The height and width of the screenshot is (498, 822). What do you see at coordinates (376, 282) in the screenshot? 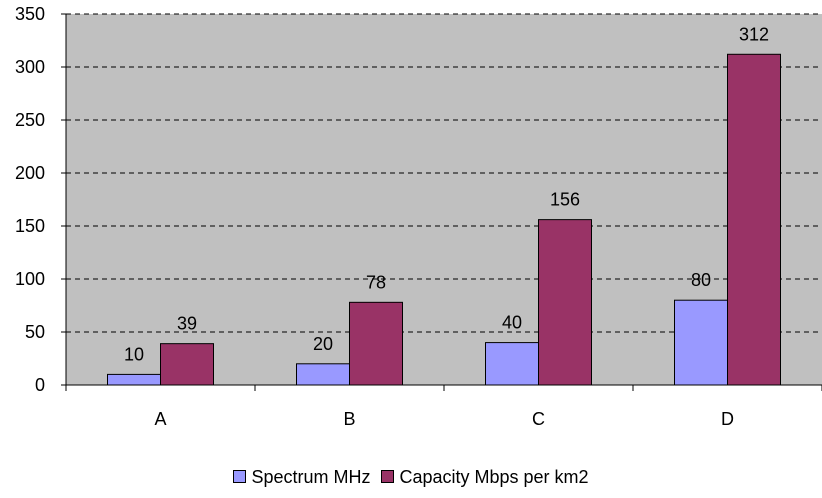
I see `data-label: 78` at bounding box center [376, 282].